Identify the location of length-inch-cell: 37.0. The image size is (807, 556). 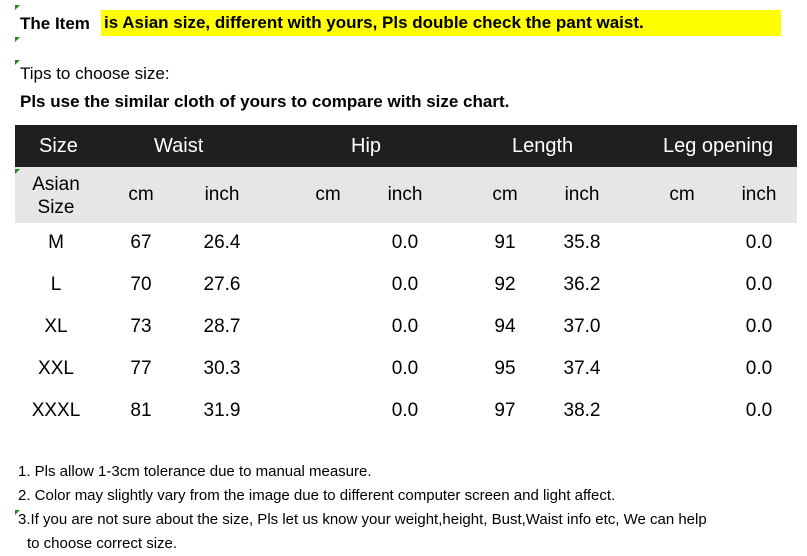
(582, 326).